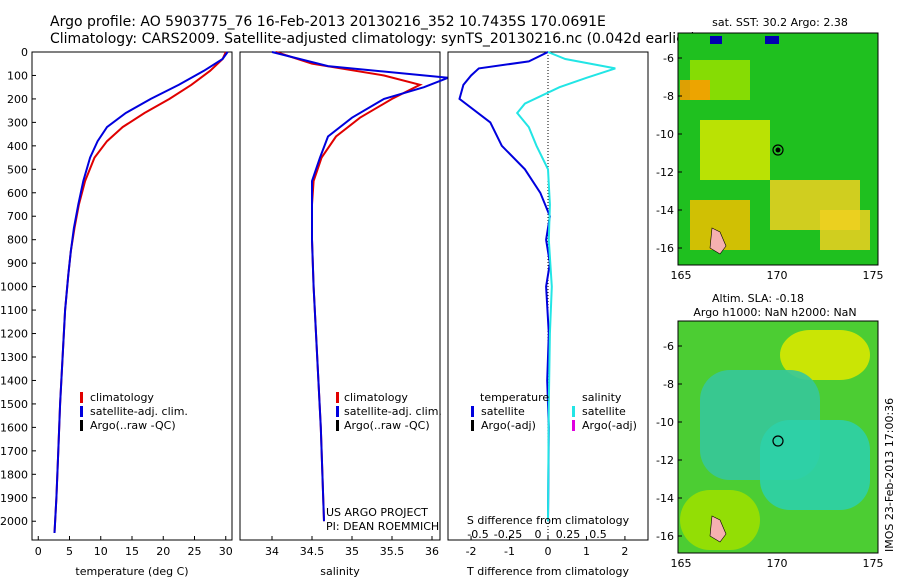  What do you see at coordinates (69, 551) in the screenshot?
I see `x-tick-label: 5` at bounding box center [69, 551].